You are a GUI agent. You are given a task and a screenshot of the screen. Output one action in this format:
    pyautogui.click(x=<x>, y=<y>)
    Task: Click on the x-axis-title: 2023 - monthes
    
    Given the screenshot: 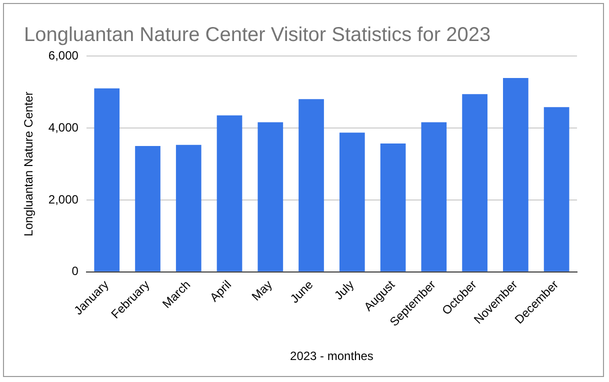 What is the action you would take?
    pyautogui.click(x=332, y=356)
    